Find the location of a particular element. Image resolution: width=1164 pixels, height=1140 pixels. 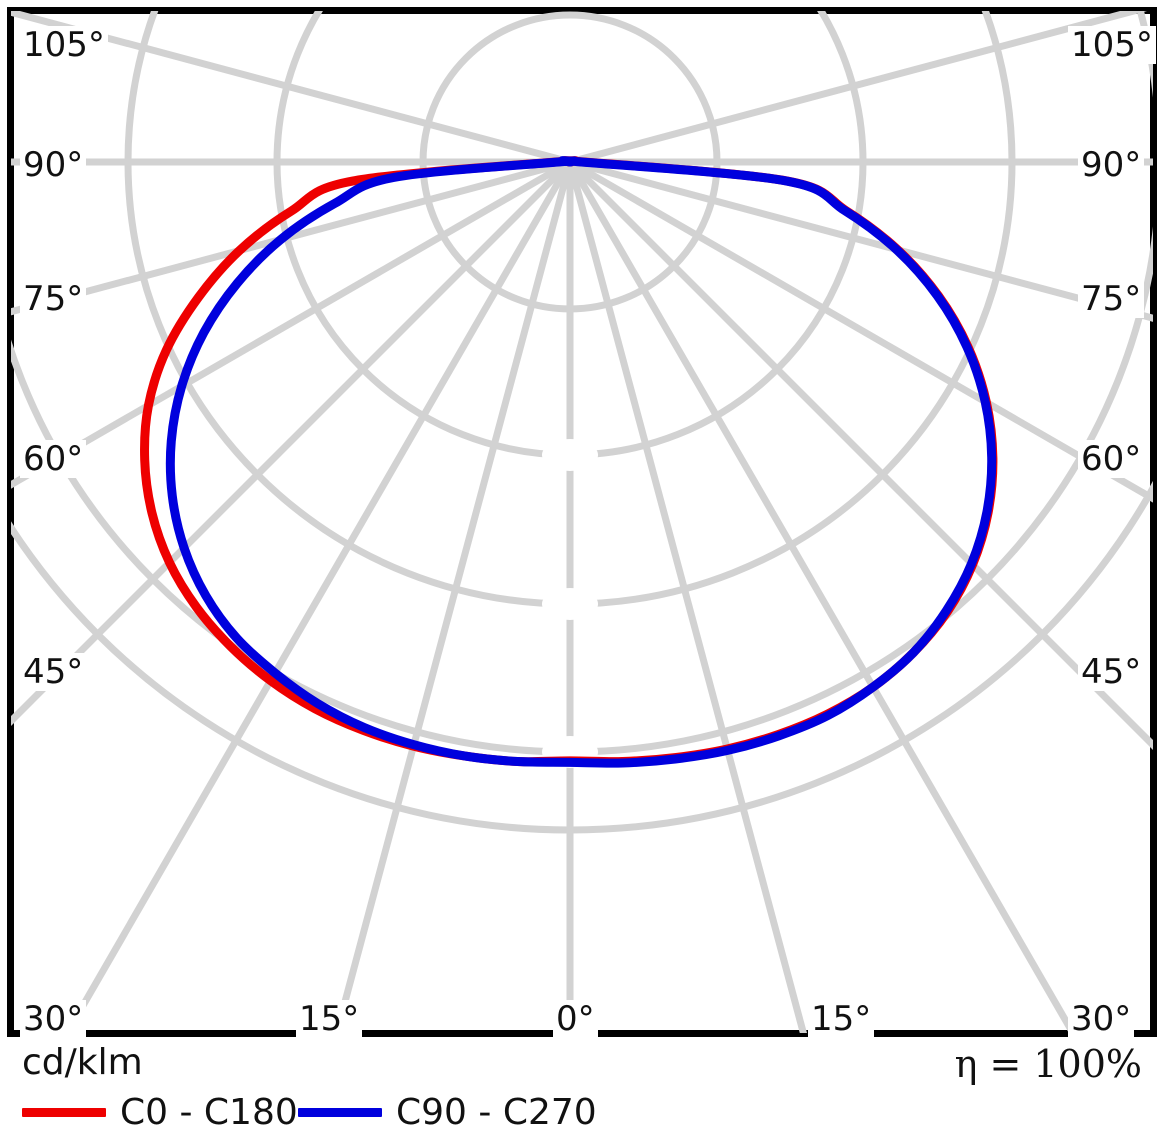

axis-label-right-30: 30° is located at coordinates (1101, 1019).